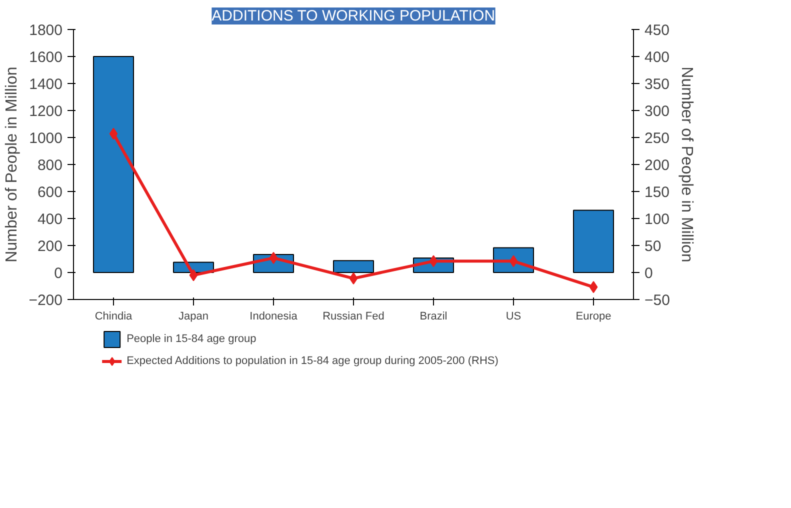  I want to click on x-tick-label: Indonesia, so click(274, 316).